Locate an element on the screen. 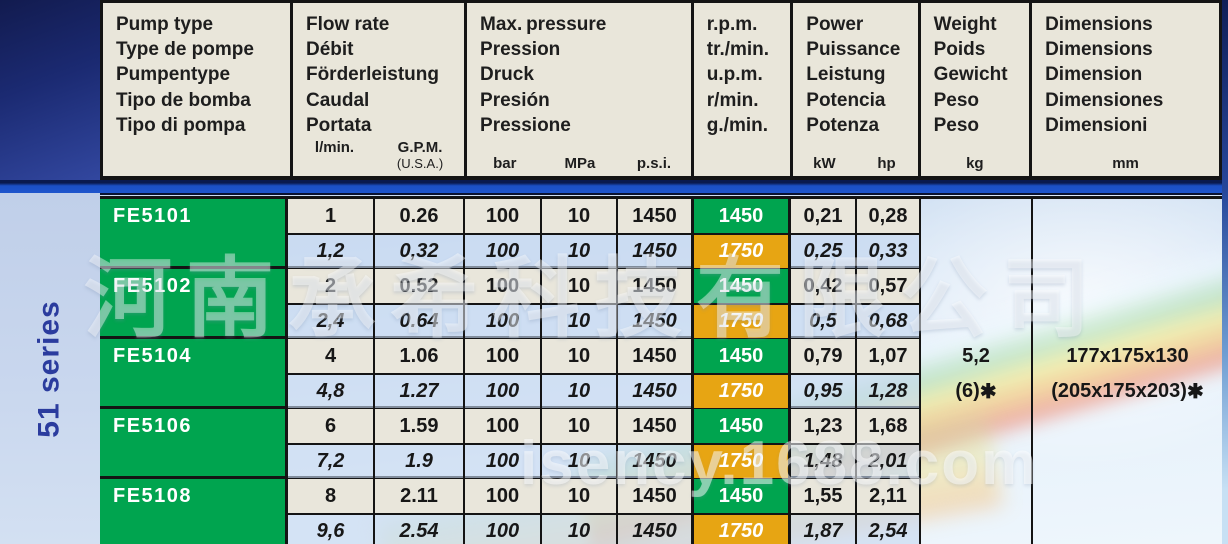 The image size is (1228, 544). cell-hp: 1,68 is located at coordinates (887, 426).